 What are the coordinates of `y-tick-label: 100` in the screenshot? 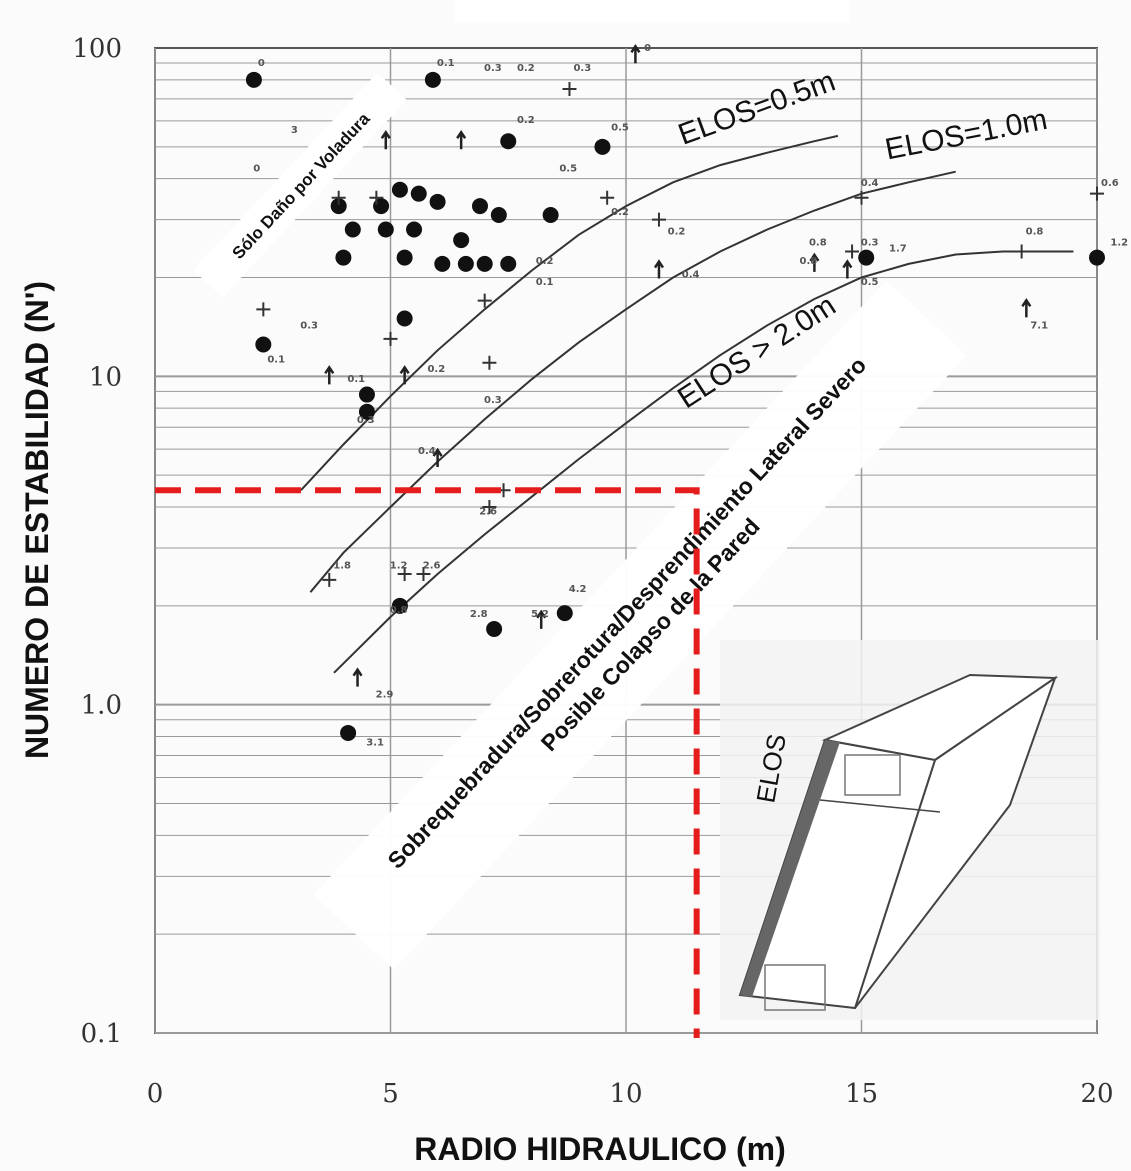 It's located at (97, 49).